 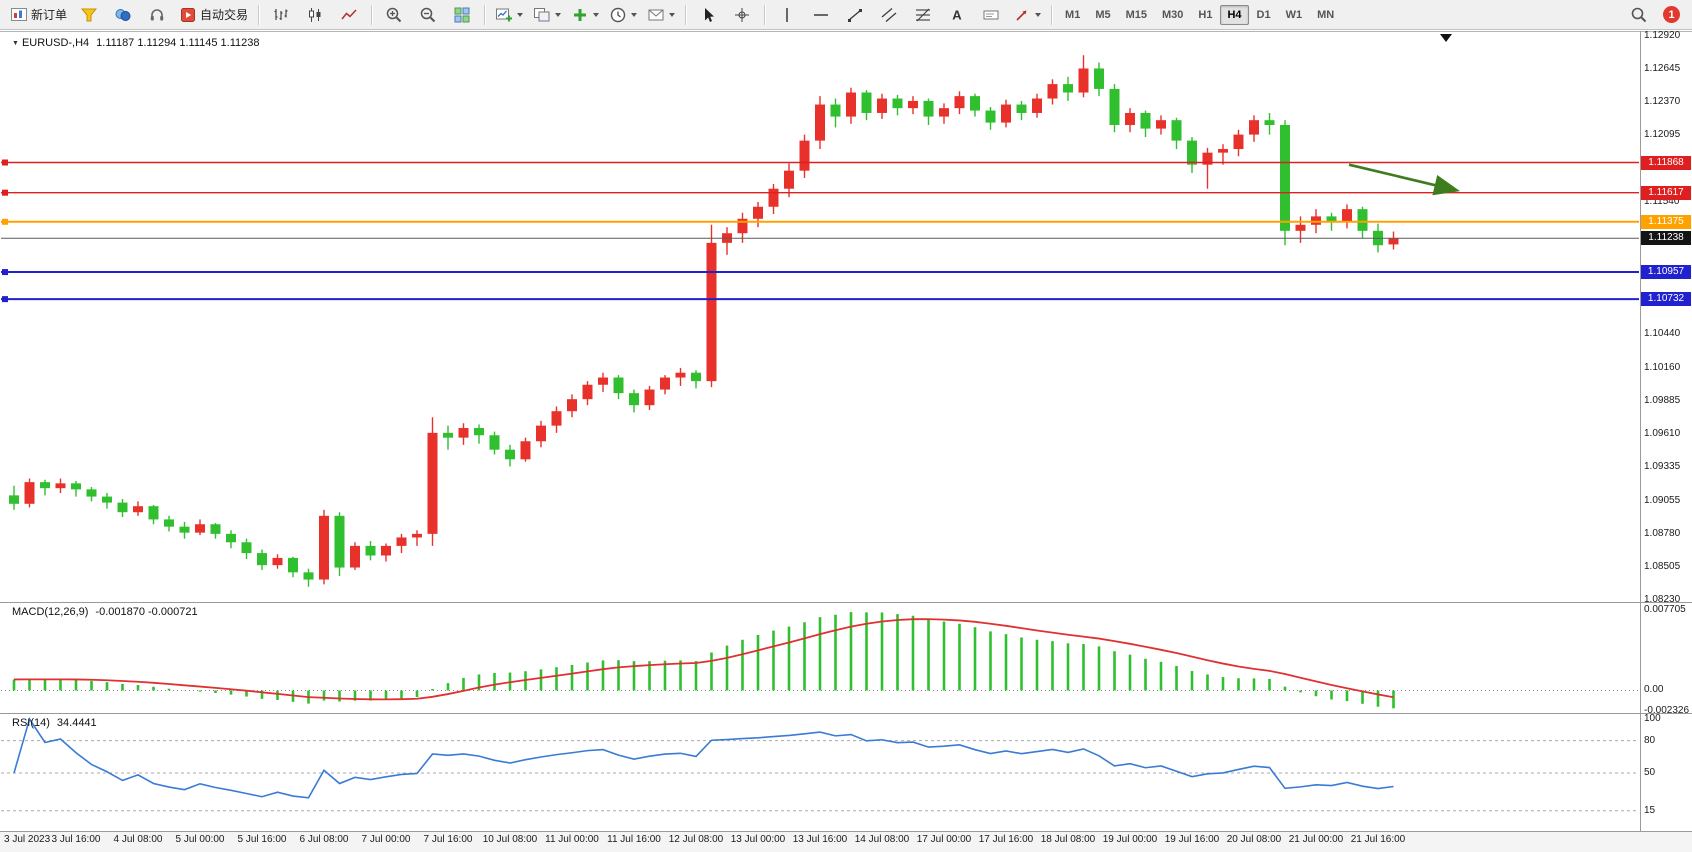 I want to click on time-label: 19 Jul 16:00, so click(x=1192, y=839).